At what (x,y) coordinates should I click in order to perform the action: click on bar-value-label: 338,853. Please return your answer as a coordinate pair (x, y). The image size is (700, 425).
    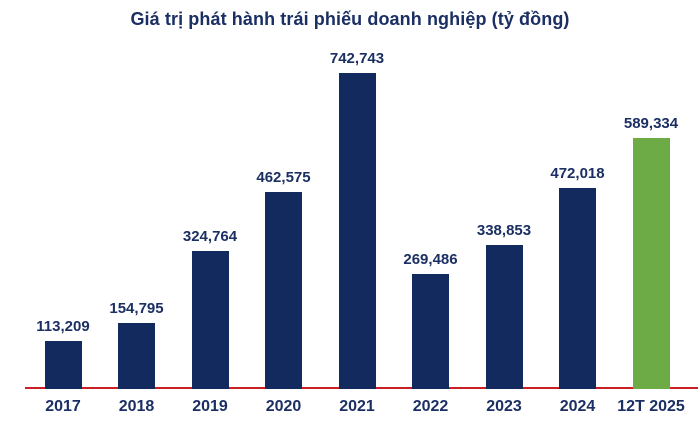
    Looking at the image, I should click on (504, 230).